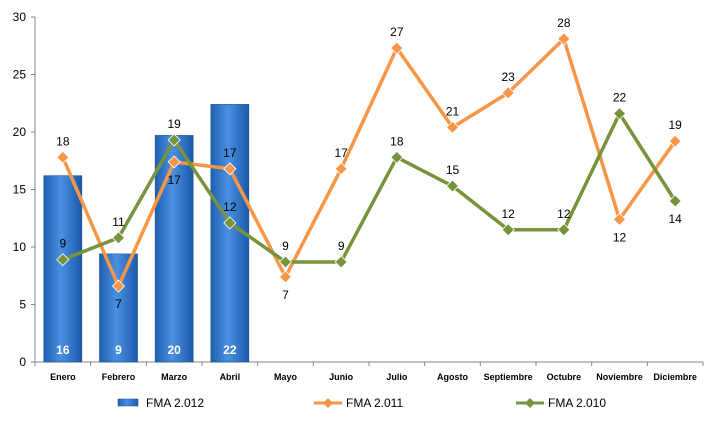  What do you see at coordinates (374, 403) in the screenshot?
I see `legend-label: FMA 2.011` at bounding box center [374, 403].